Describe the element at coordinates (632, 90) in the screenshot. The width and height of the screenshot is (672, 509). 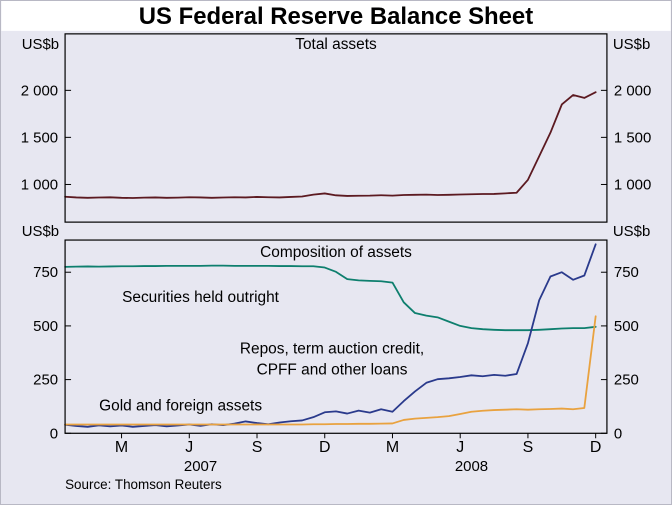
I see `y-axis-label-right: 2 000` at that location.